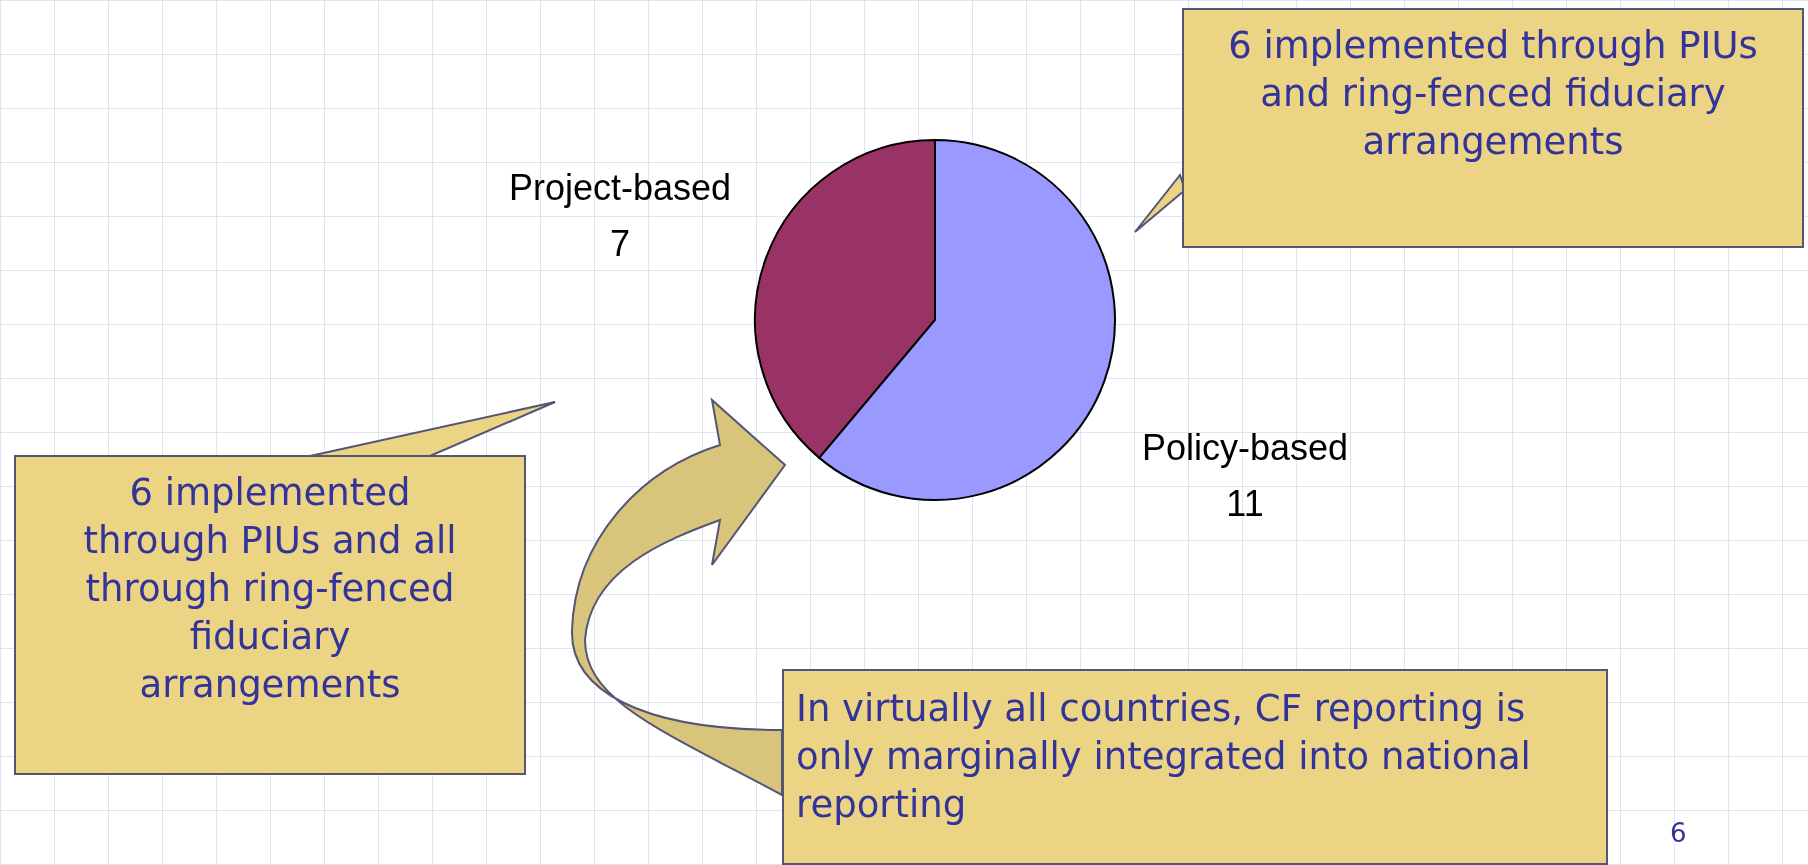  Describe the element at coordinates (620, 243) in the screenshot. I see `data-label: 7` at that location.